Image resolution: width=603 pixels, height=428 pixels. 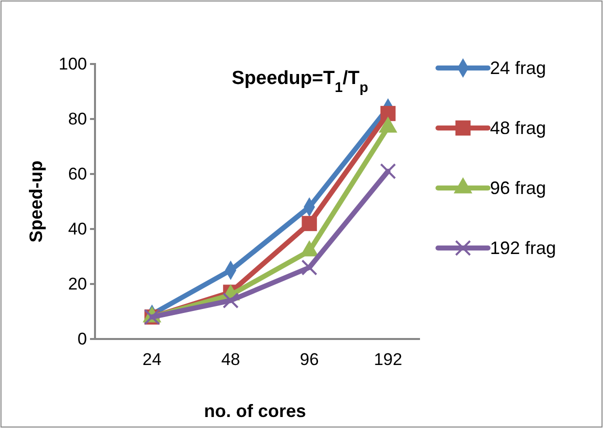 What do you see at coordinates (300, 82) in the screenshot?
I see `chart-title: Speedup=T$_{1}$/T$_{p}$` at bounding box center [300, 82].